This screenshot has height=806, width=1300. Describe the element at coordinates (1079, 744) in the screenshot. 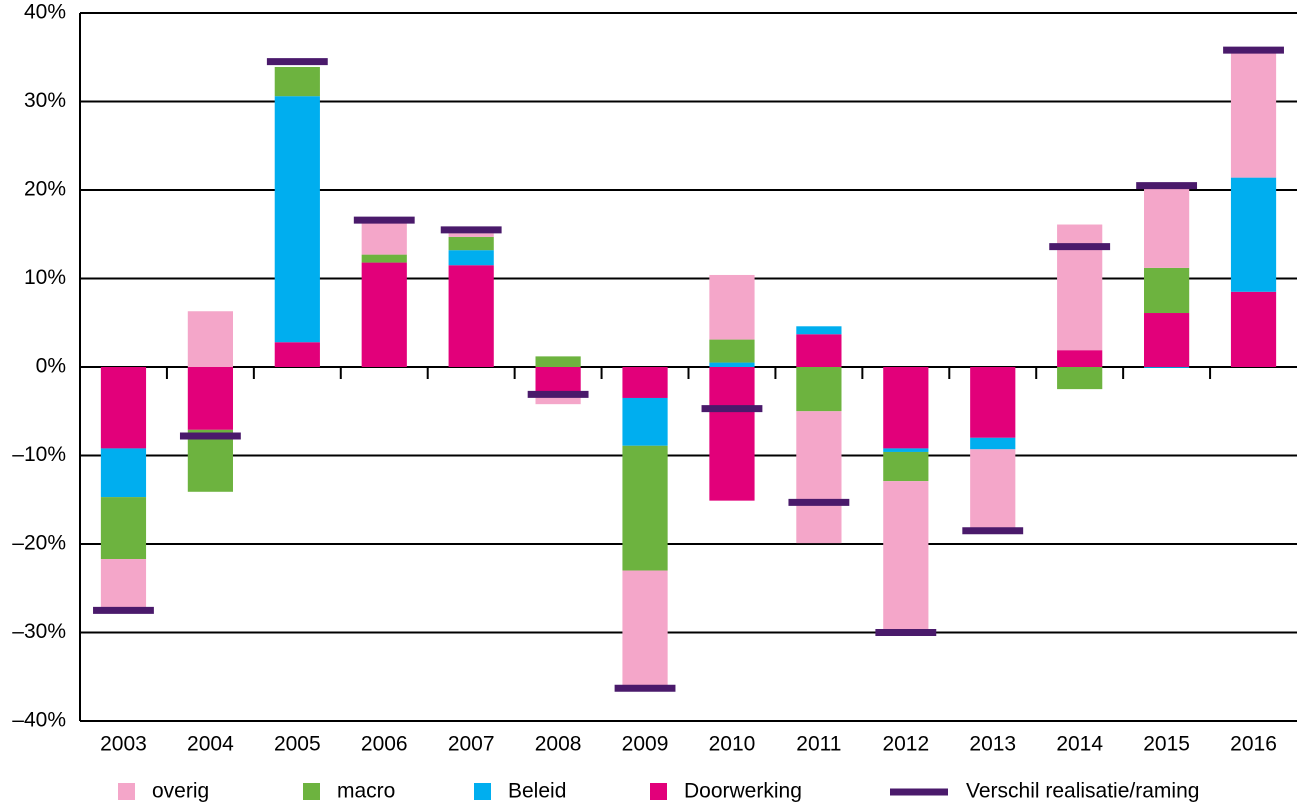

I see `x-tick-label: 2014` at that location.